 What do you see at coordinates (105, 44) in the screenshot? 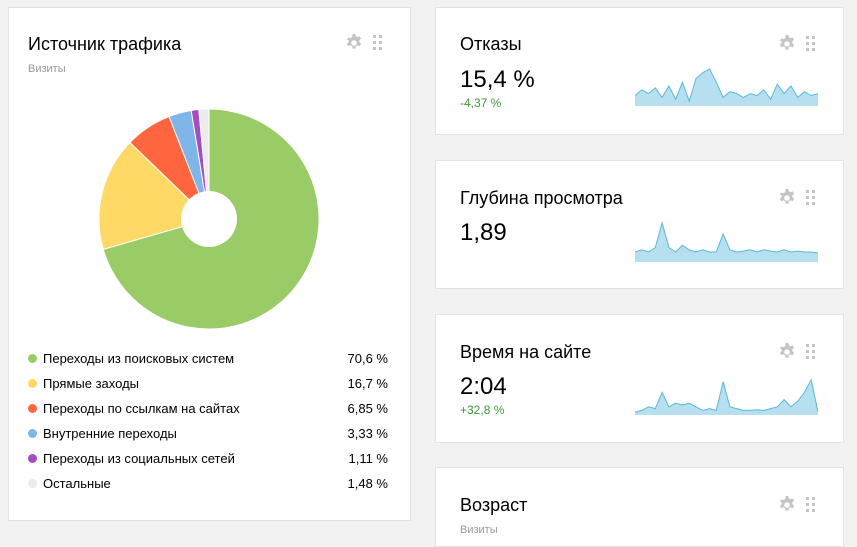
I see `traffic-source-title: Источник трафика` at bounding box center [105, 44].